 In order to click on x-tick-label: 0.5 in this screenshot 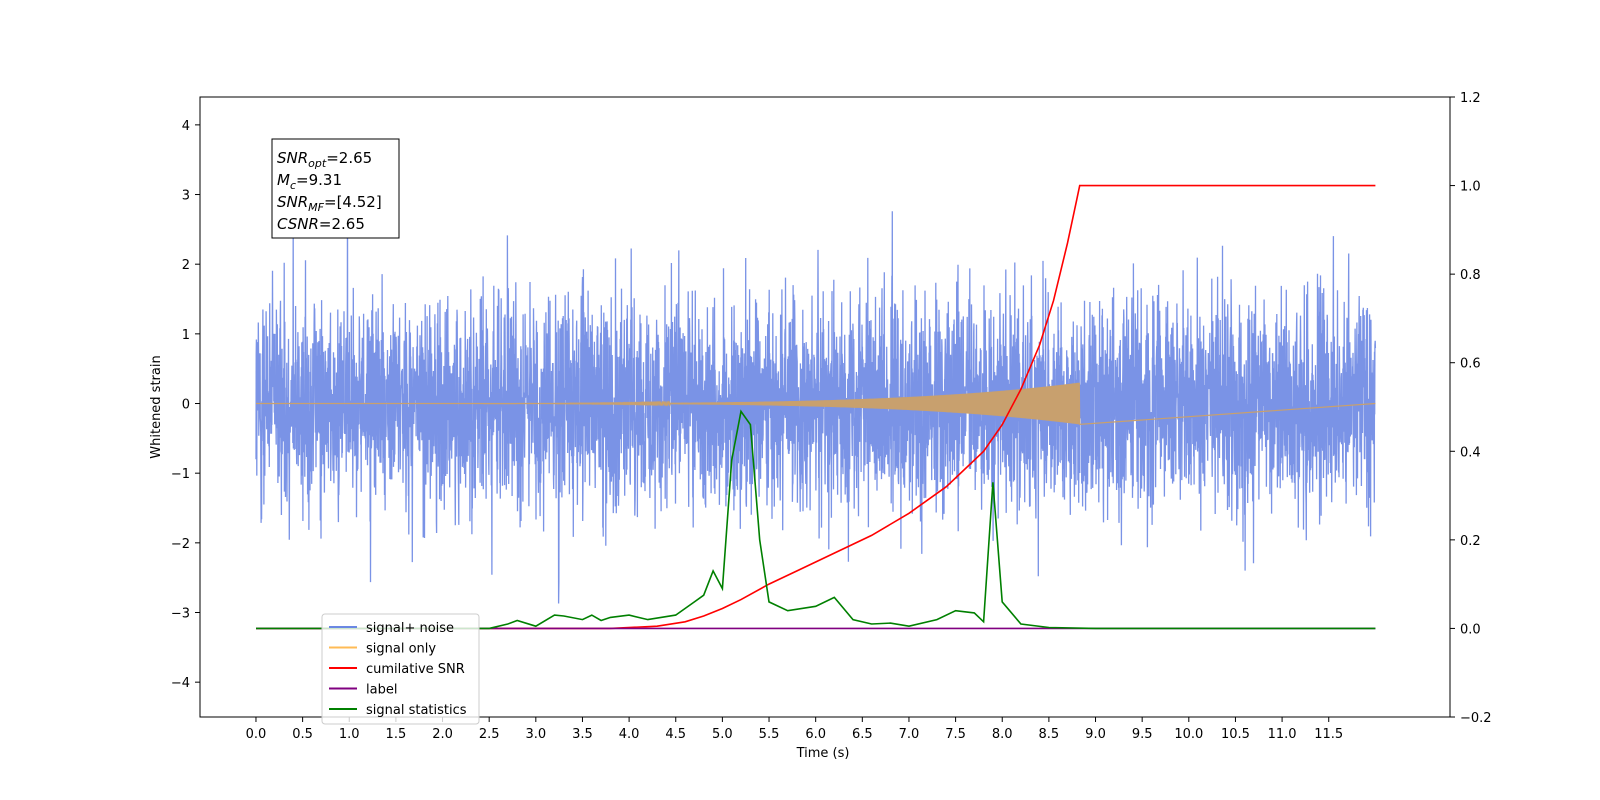, I will do `click(302, 734)`.